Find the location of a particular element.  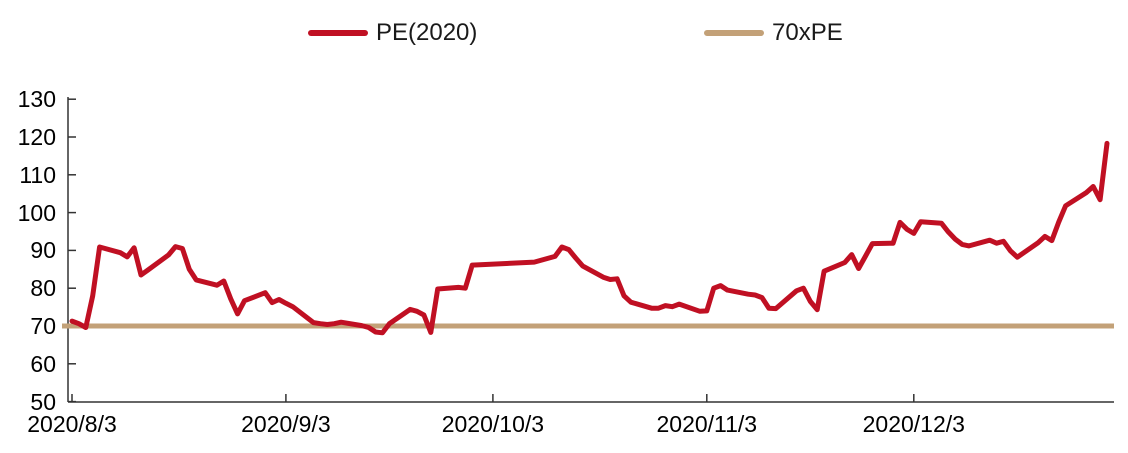

y-tick-label: 60 is located at coordinates (43, 363).